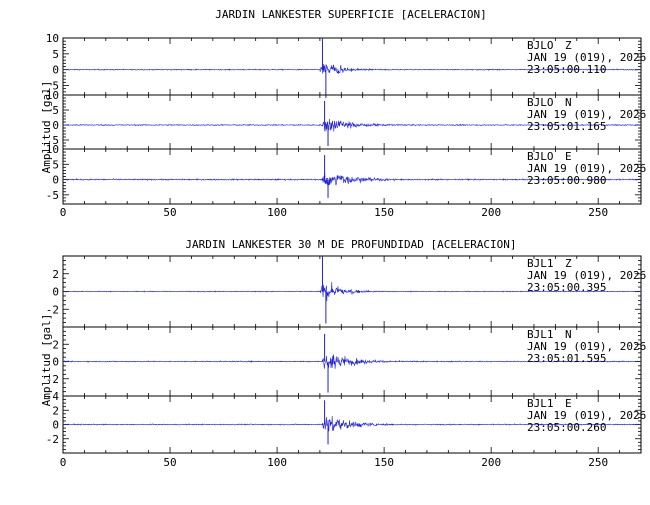  Describe the element at coordinates (566, 69) in the screenshot. I see `time-label: 23:05:00.110` at that location.